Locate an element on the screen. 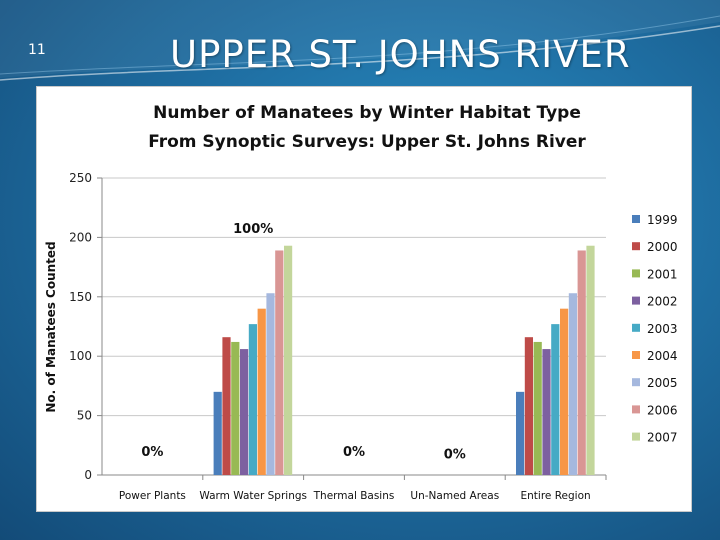 The width and height of the screenshot is (720, 540). legend-swatch-1999 is located at coordinates (636, 219).